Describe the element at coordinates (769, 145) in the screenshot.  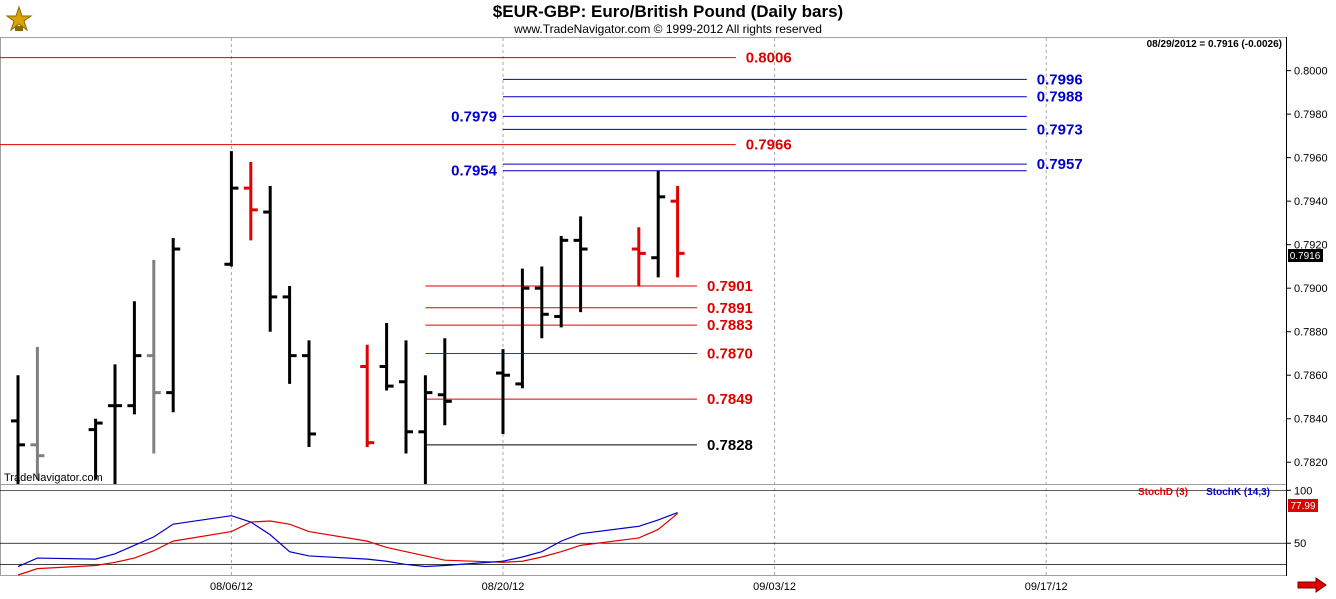
I see `level-label: 0.7966` at that location.